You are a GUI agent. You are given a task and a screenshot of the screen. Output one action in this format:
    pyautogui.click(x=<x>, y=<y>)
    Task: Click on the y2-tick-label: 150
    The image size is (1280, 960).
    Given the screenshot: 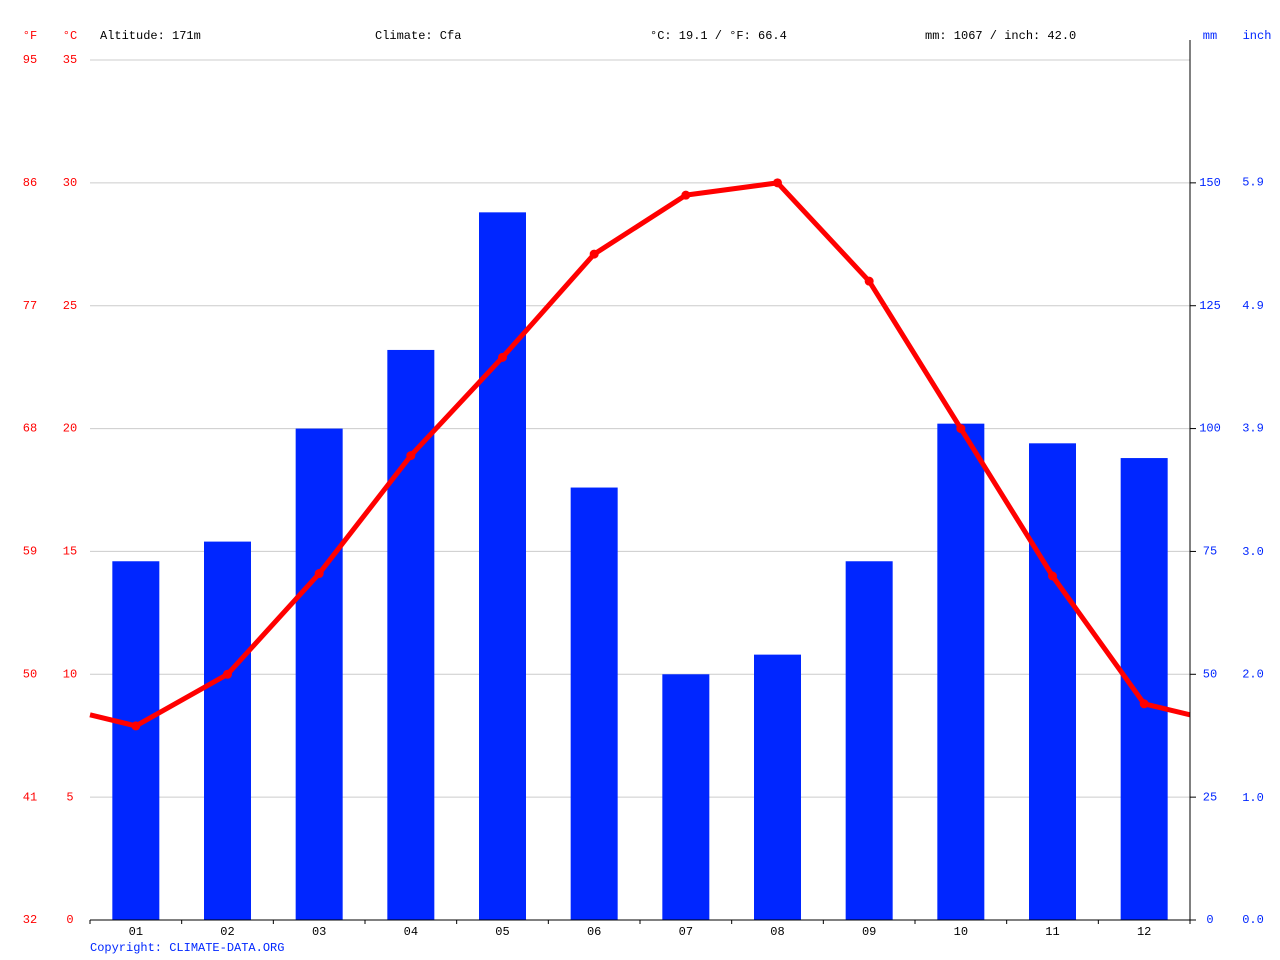 What is the action you would take?
    pyautogui.click(x=1210, y=183)
    